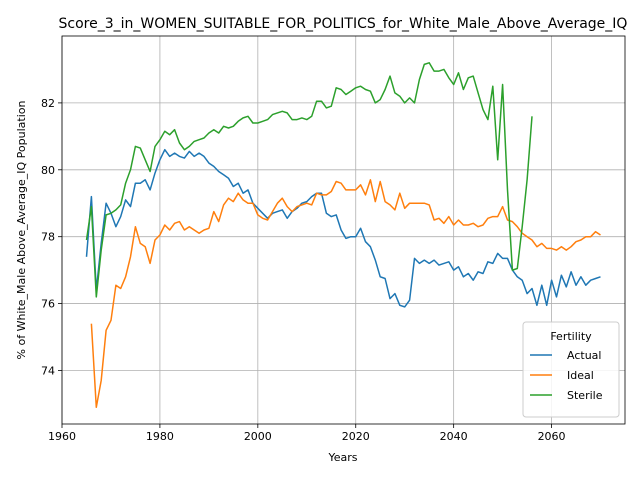  I want to click on x-axis-label: Years, so click(342, 457).